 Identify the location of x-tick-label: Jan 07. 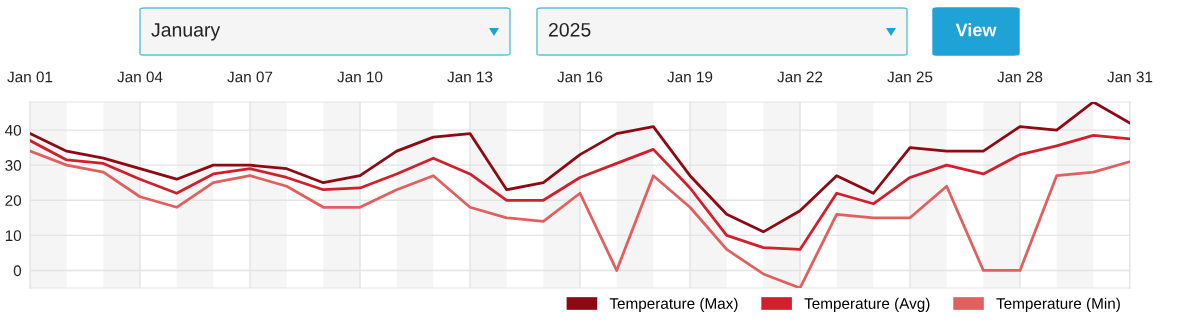
(250, 77).